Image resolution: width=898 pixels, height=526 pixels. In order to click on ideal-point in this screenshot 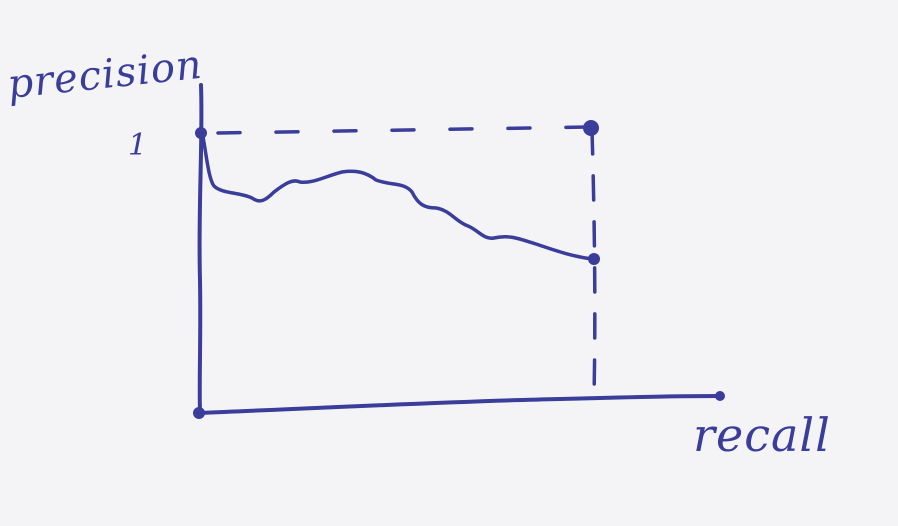, I will do `click(591, 128)`.